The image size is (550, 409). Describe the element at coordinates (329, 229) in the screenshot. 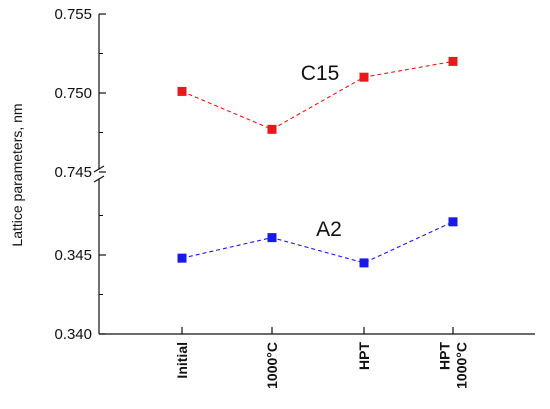

I see `series-label-a2: A2` at that location.